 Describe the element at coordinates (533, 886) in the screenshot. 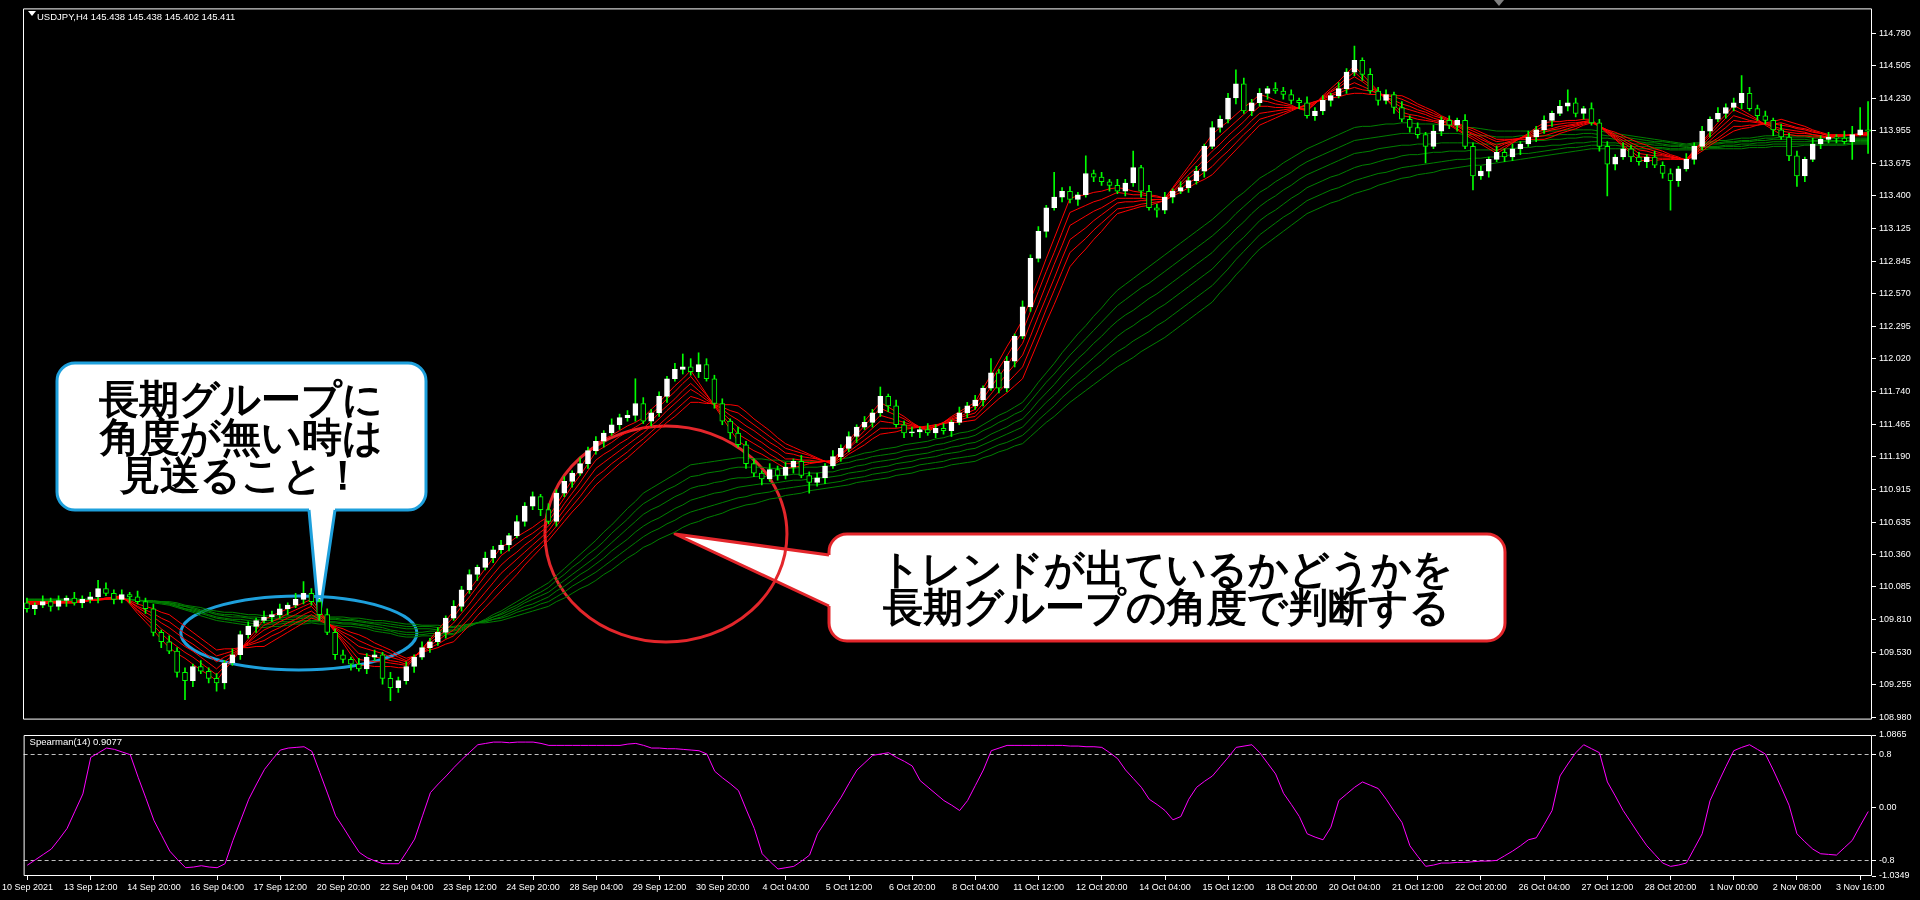

I see `x-tick-label: 24 Sep 20:00` at that location.